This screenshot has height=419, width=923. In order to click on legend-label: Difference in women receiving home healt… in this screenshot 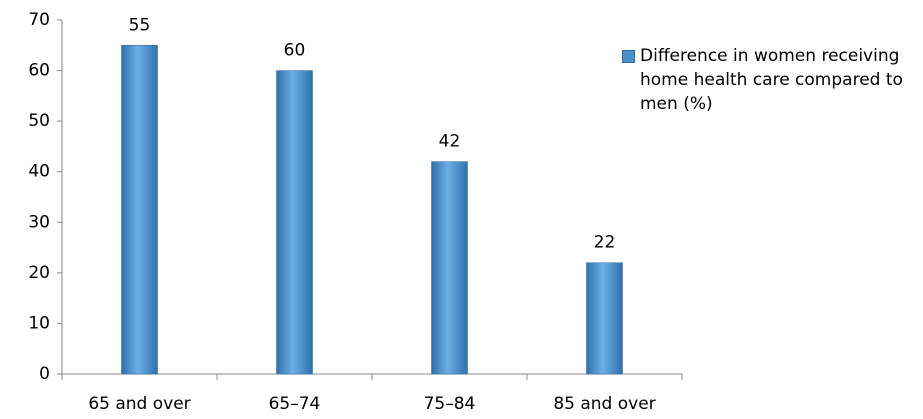, I will do `click(771, 80)`.